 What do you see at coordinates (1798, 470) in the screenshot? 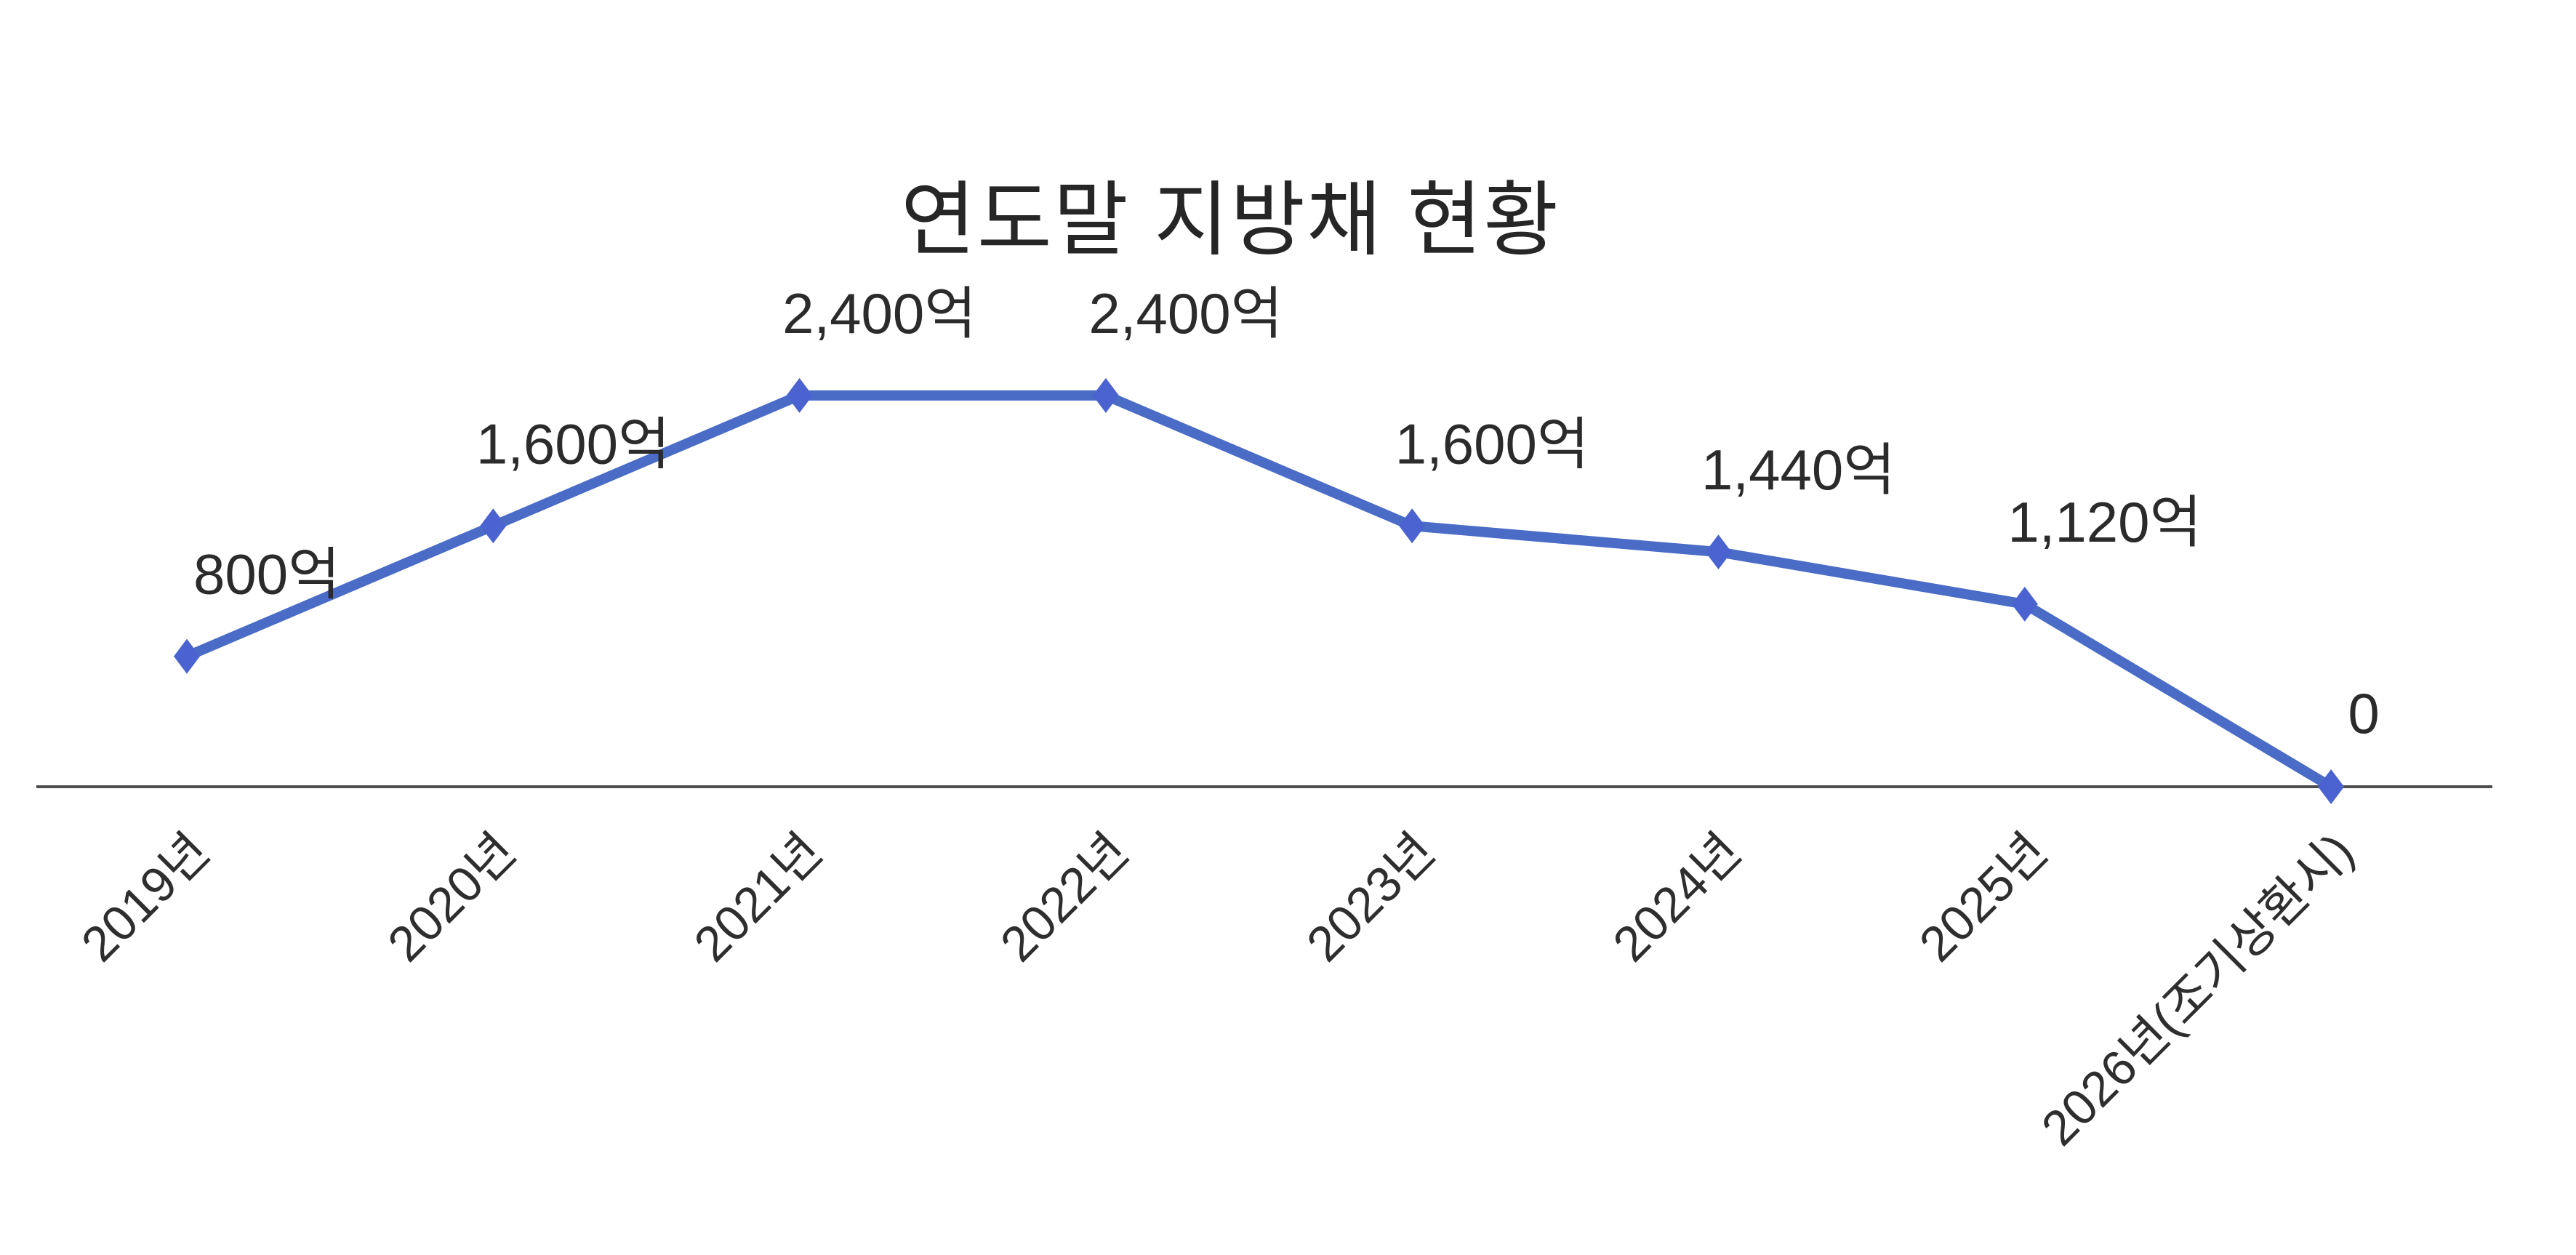
I see `data-label: 1,440억` at bounding box center [1798, 470].